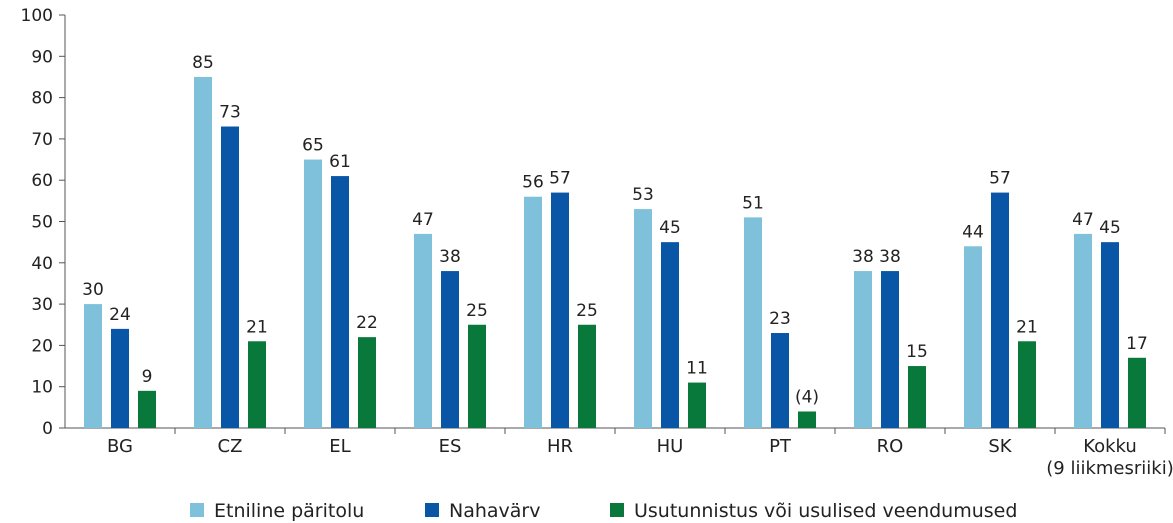 The width and height of the screenshot is (1173, 523). I want to click on x-tick-label: HR, so click(560, 446).